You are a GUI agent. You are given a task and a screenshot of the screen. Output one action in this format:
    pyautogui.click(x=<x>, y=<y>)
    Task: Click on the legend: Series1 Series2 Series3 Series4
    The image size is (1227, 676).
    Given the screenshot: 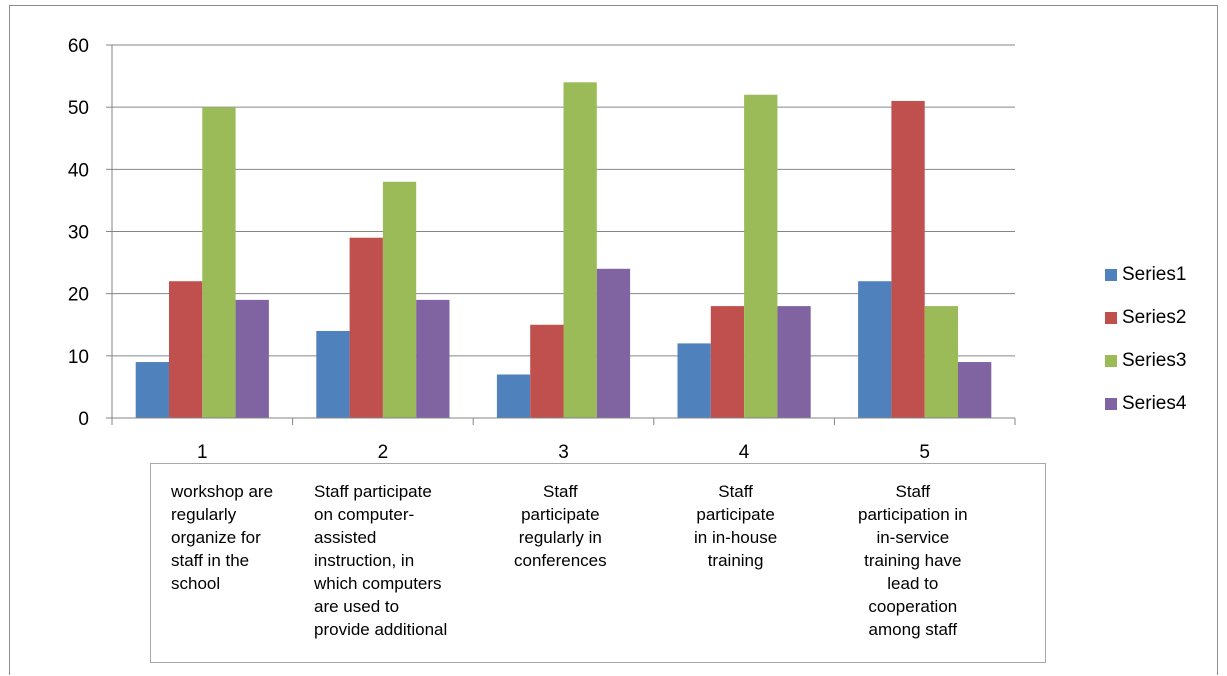 What is the action you would take?
    pyautogui.click(x=1145, y=348)
    